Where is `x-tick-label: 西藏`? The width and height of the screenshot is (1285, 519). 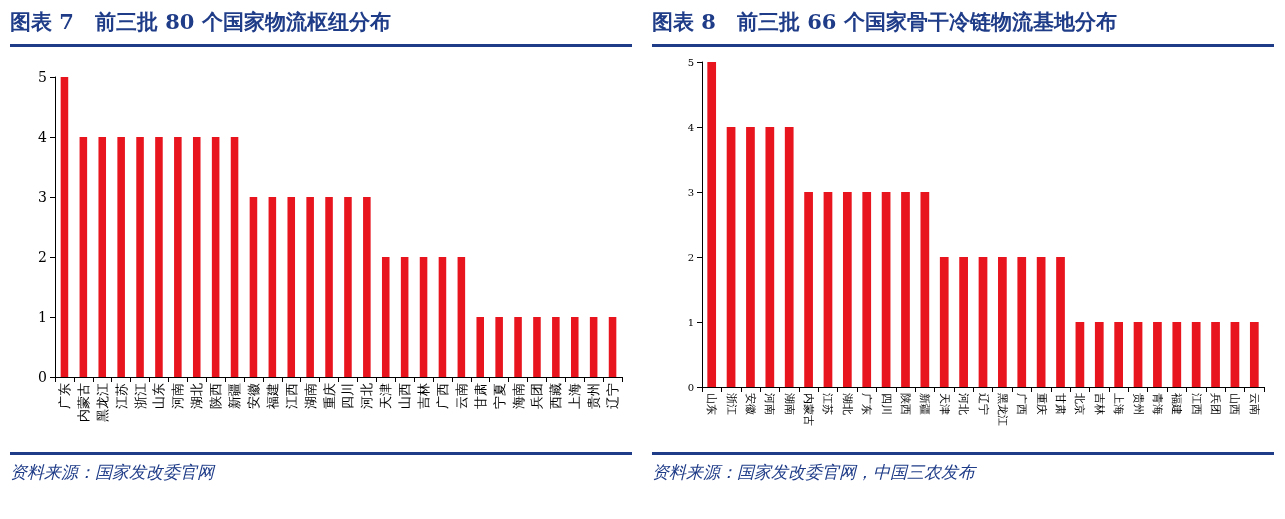
x-tick-label: 西藏 is located at coordinates (556, 396).